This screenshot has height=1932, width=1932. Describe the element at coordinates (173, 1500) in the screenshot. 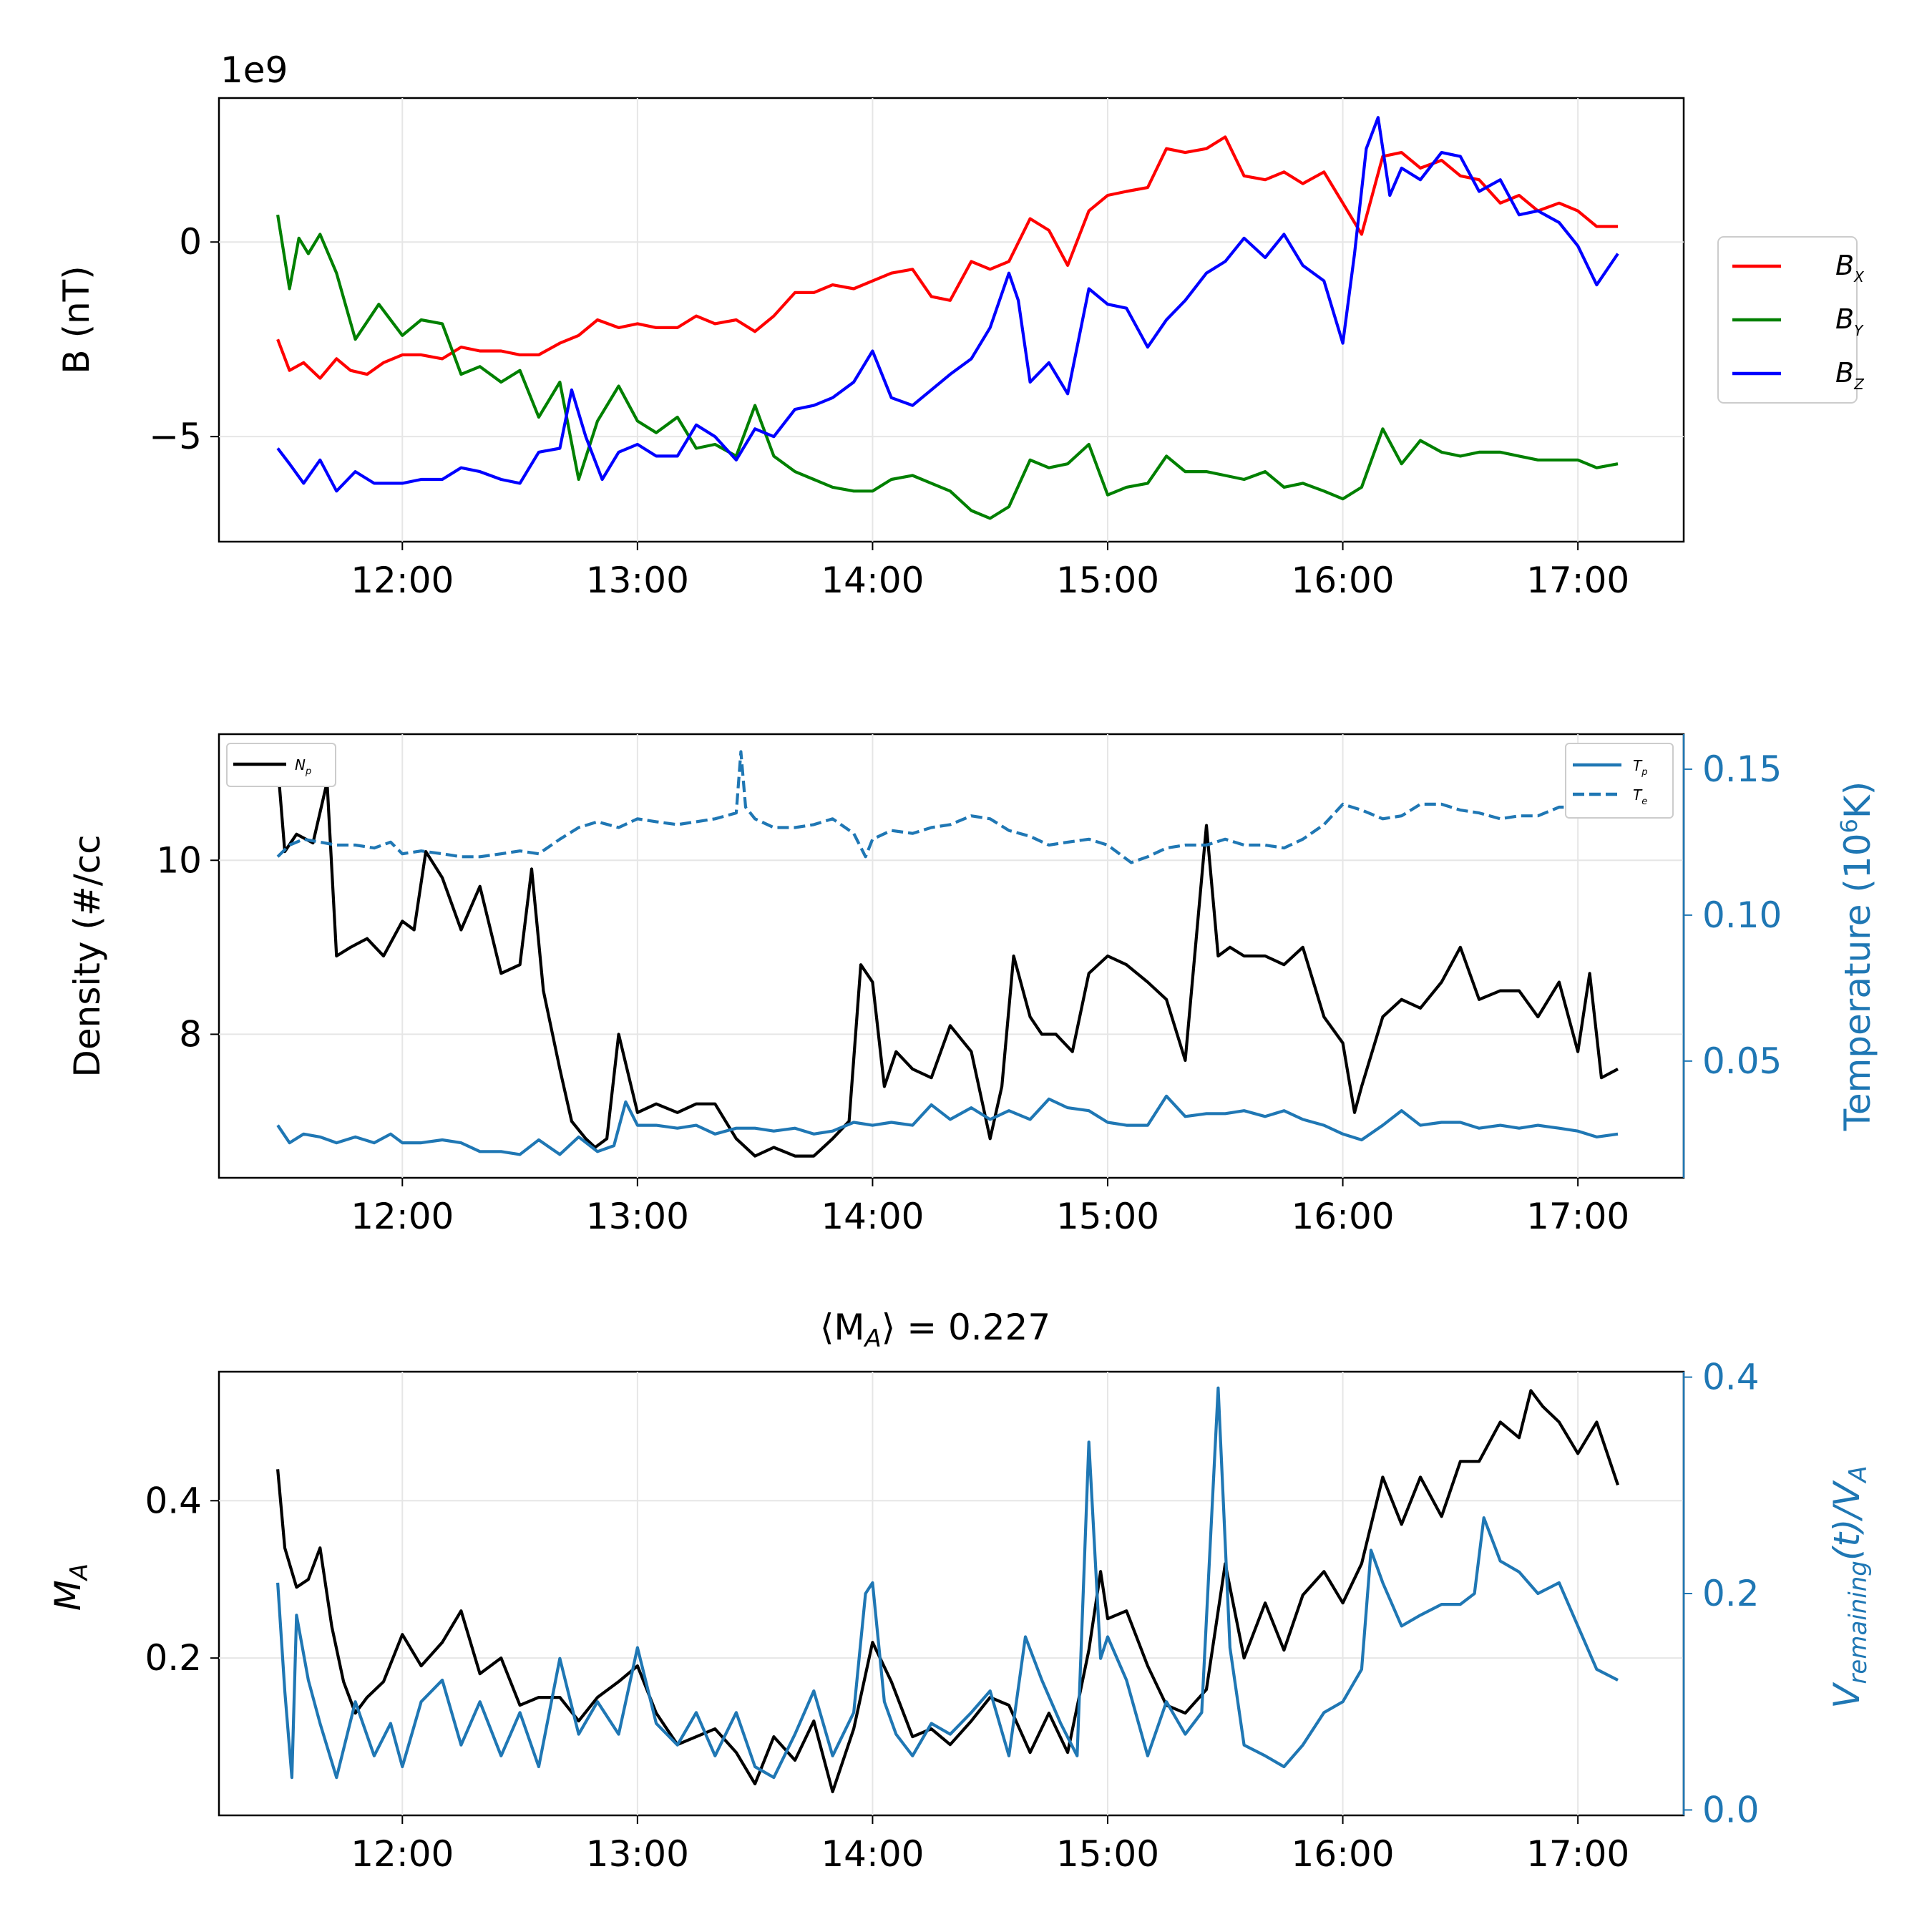

I see `y-tick-label: 0.4` at that location.